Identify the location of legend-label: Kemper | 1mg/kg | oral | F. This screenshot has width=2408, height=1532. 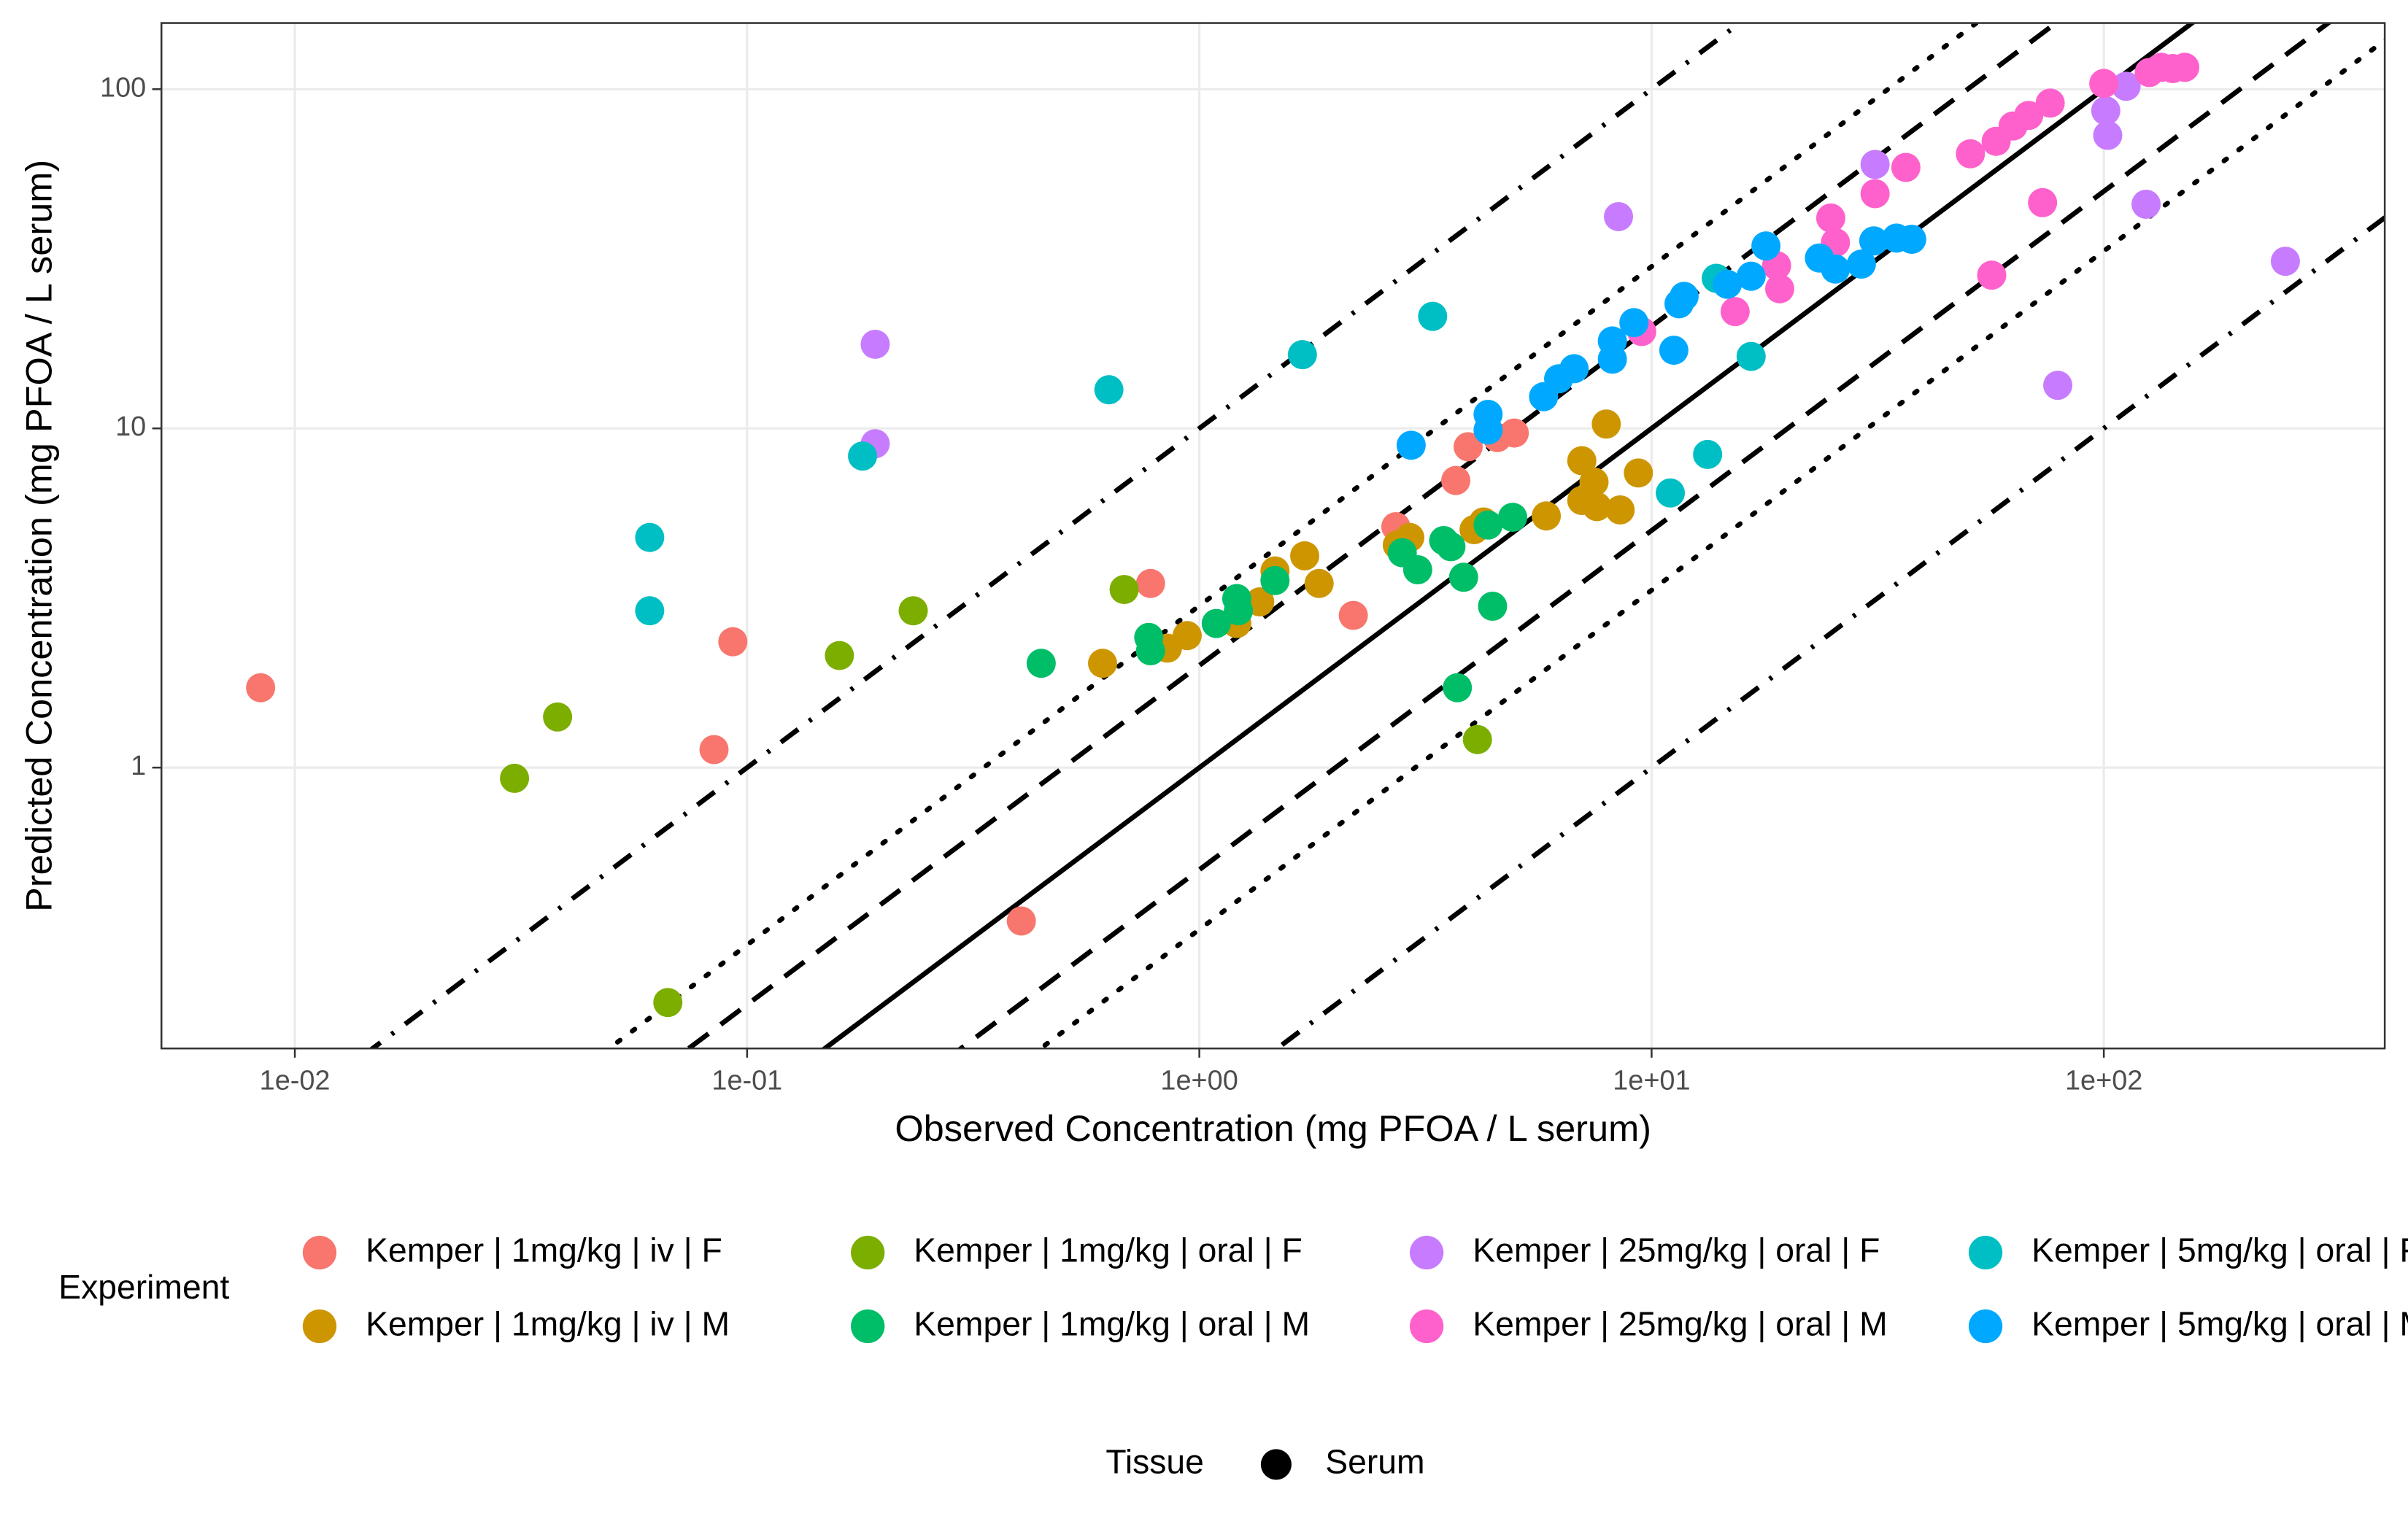
(1108, 1250).